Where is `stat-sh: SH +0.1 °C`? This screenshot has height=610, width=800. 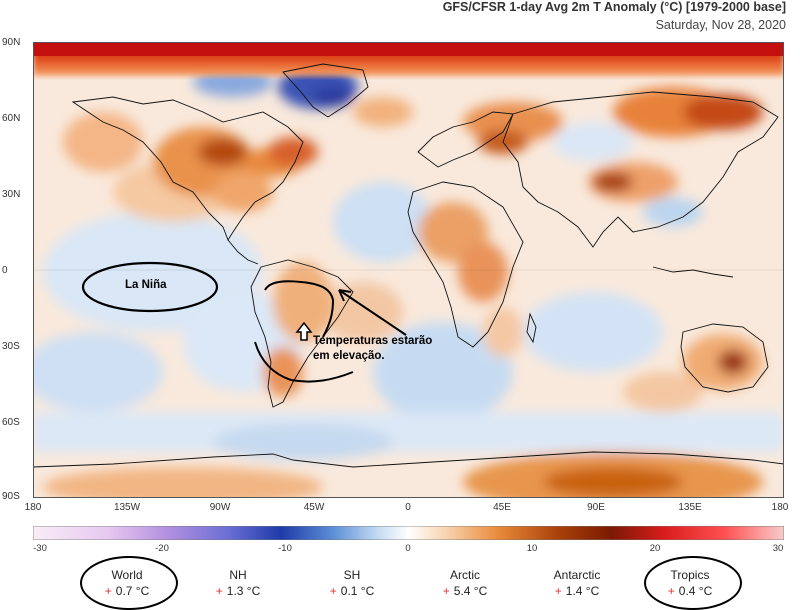 stat-sh: SH +0.1 °C is located at coordinates (352, 583).